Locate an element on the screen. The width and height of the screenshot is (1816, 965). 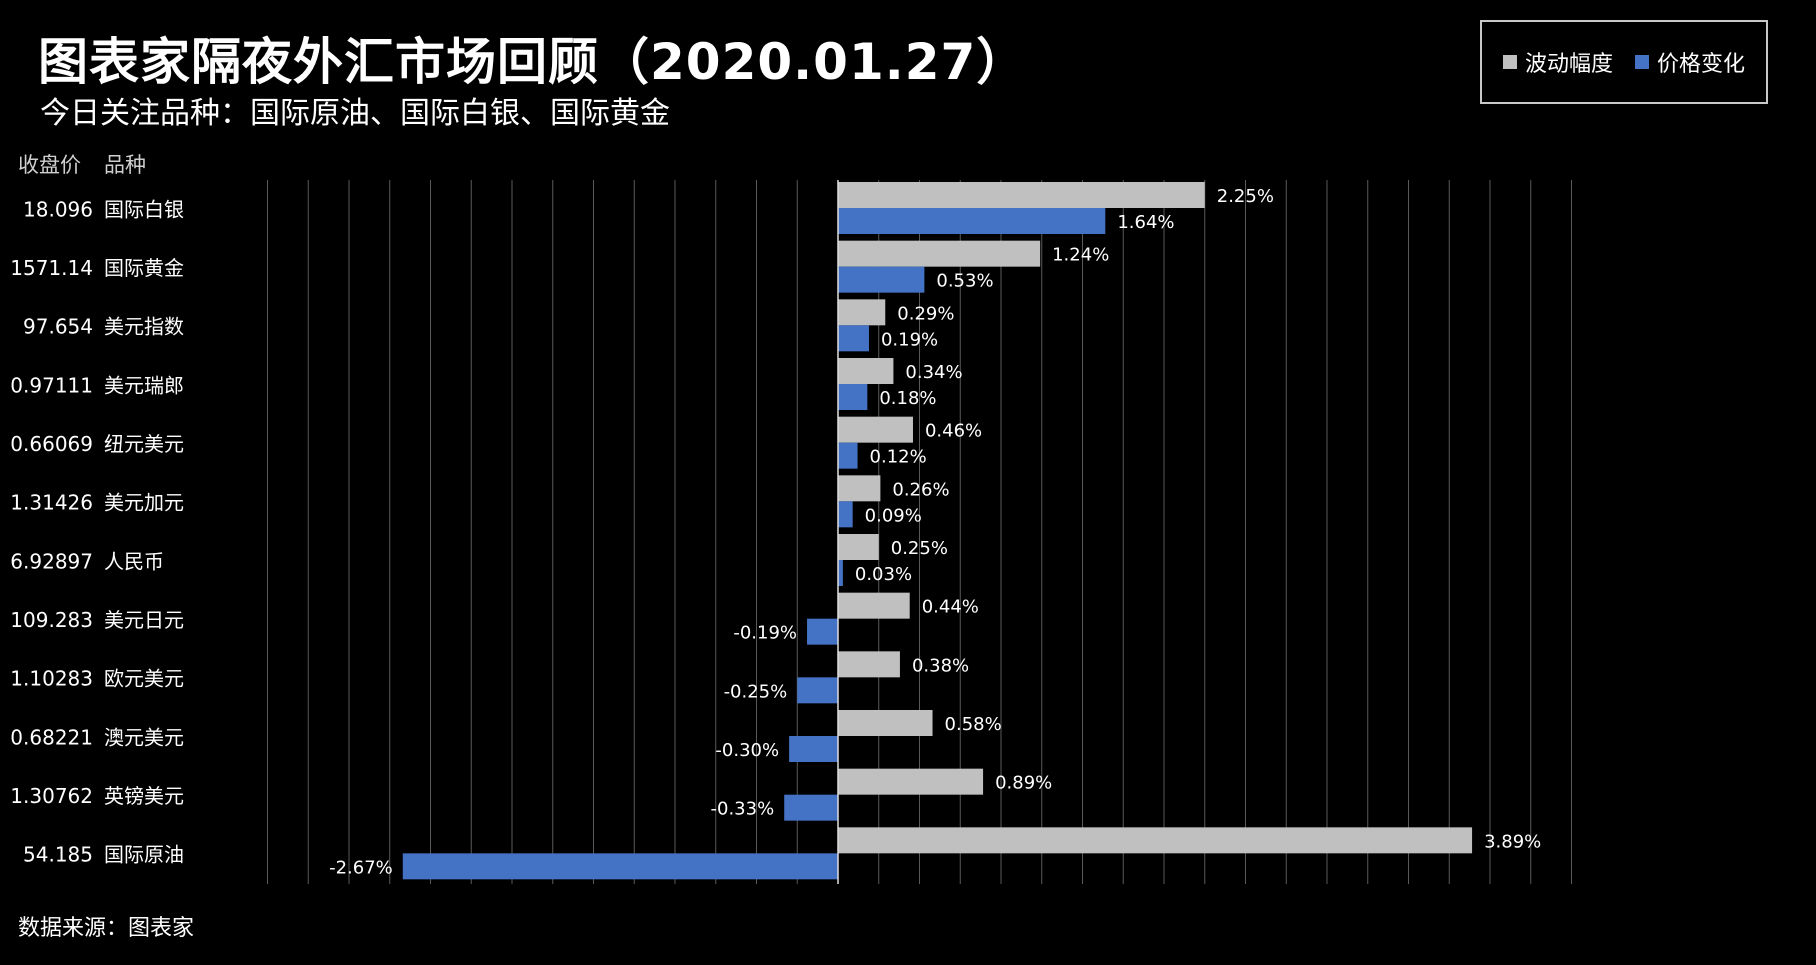
name-column-header: 品种 is located at coordinates (125, 165).